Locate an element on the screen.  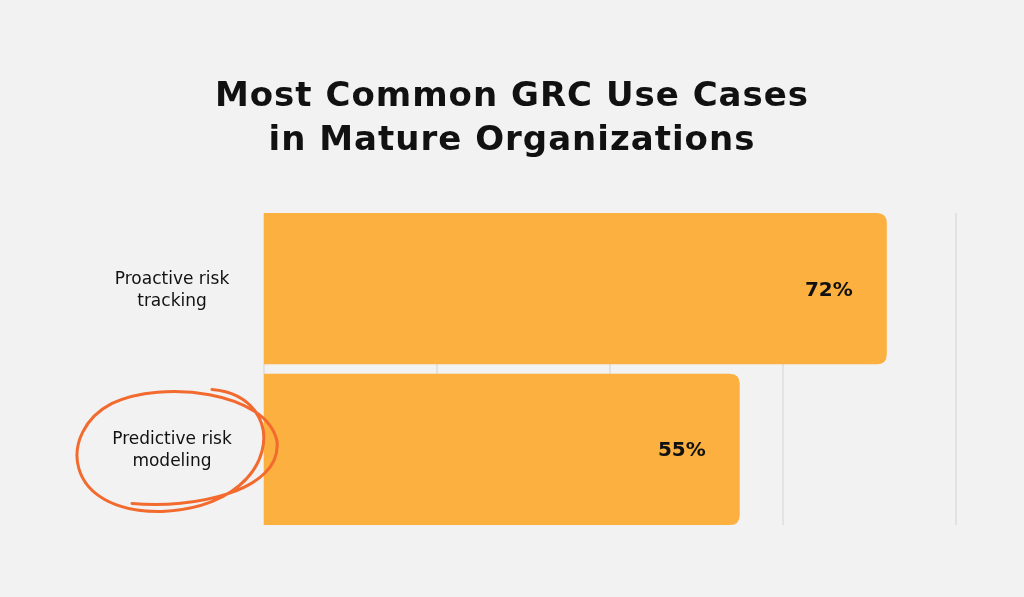
data-label: 55% is located at coordinates (681, 449).